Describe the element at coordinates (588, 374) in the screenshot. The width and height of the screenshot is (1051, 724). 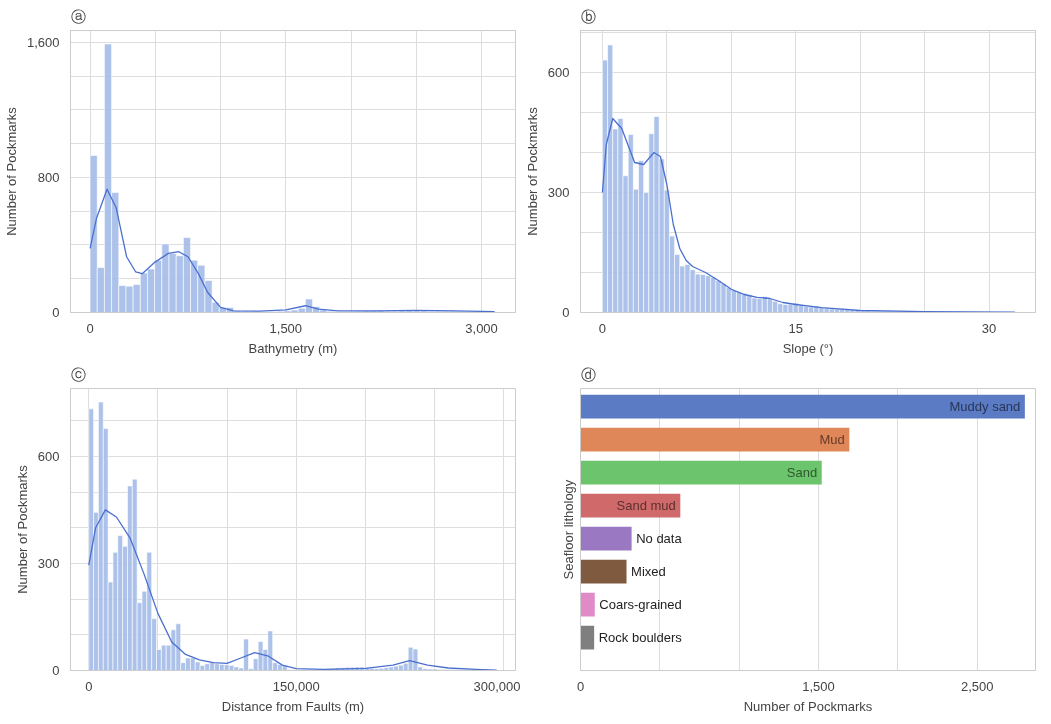
I see `chart-title: ⓓ` at that location.